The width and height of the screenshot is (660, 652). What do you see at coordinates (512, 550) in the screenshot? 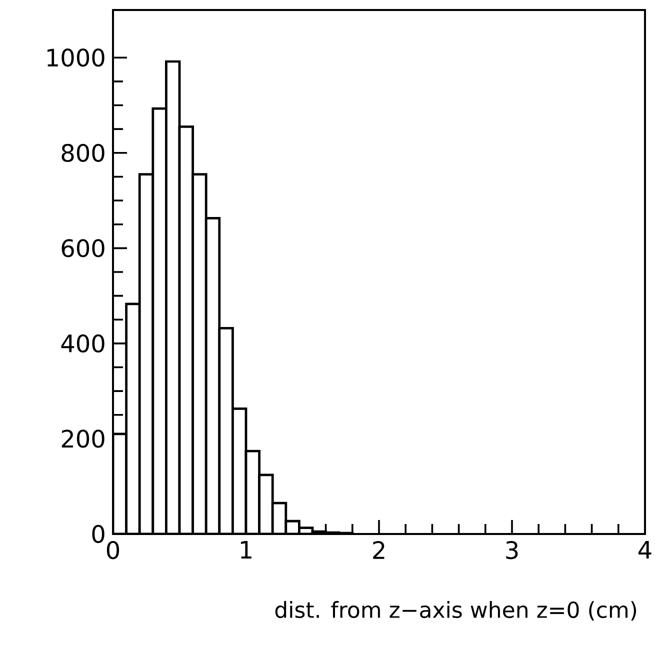
I see `x-tick-label: 3` at bounding box center [512, 550].